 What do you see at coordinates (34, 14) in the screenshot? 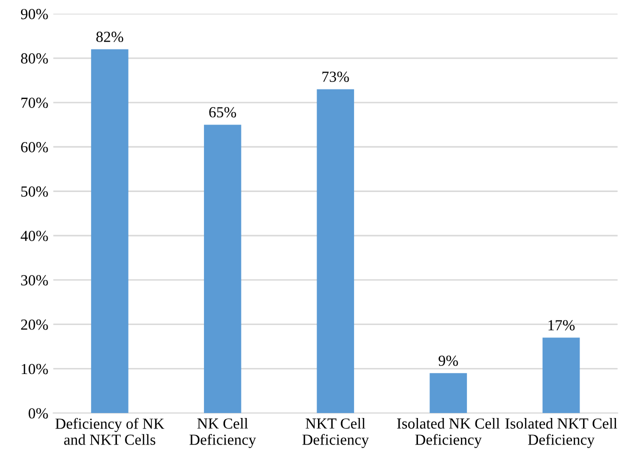
I see `y-tick-label: 90%` at bounding box center [34, 14].